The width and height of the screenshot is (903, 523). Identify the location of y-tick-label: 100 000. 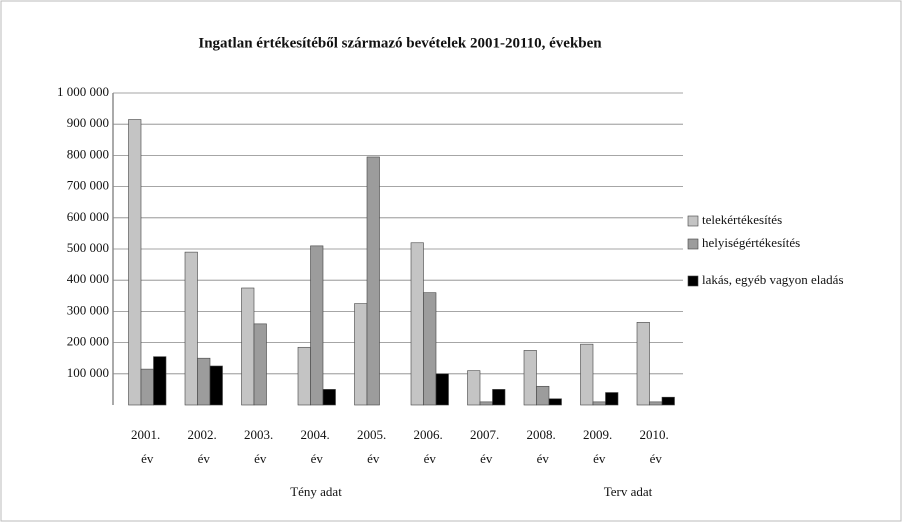
(88, 372).